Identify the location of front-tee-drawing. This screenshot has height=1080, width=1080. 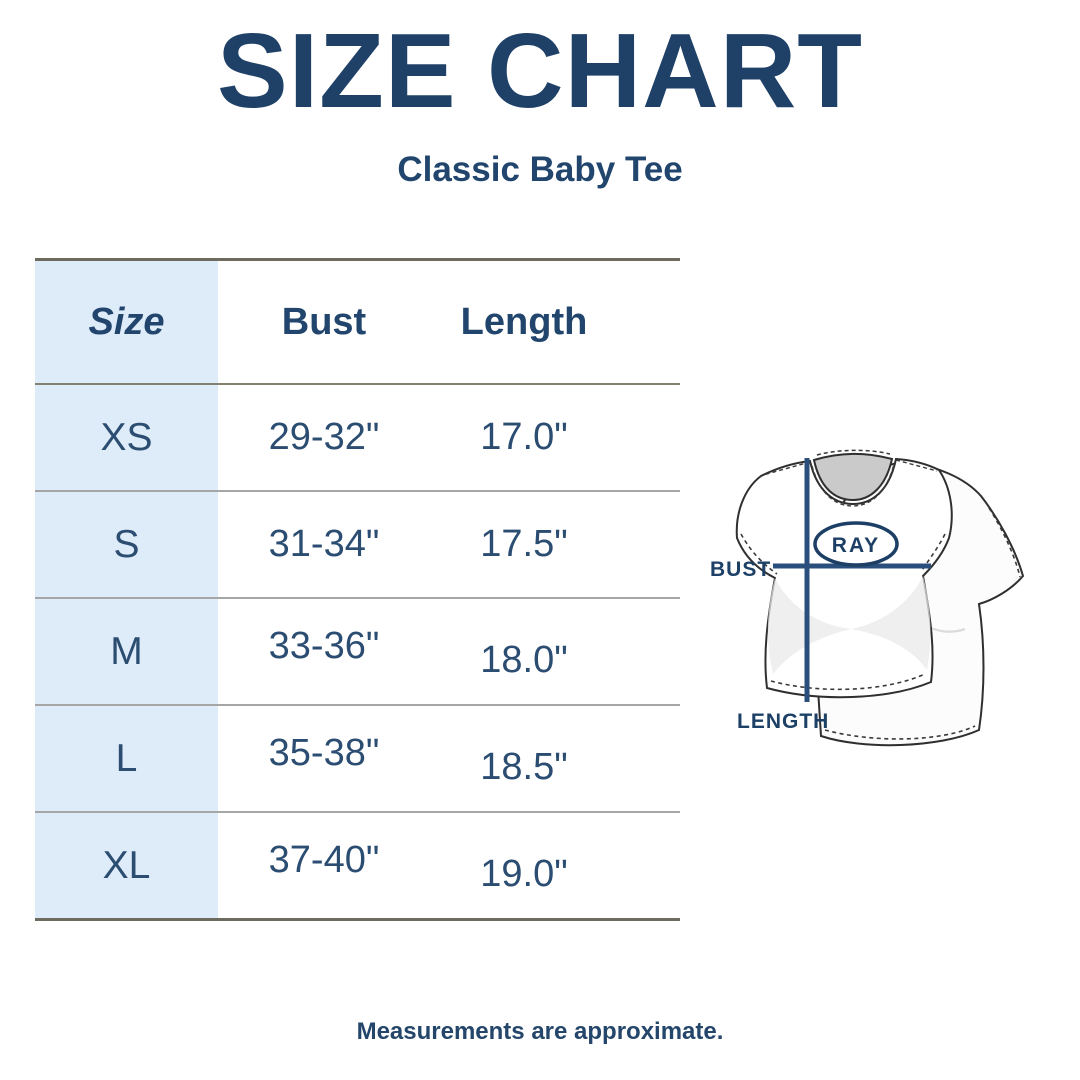
(844, 574).